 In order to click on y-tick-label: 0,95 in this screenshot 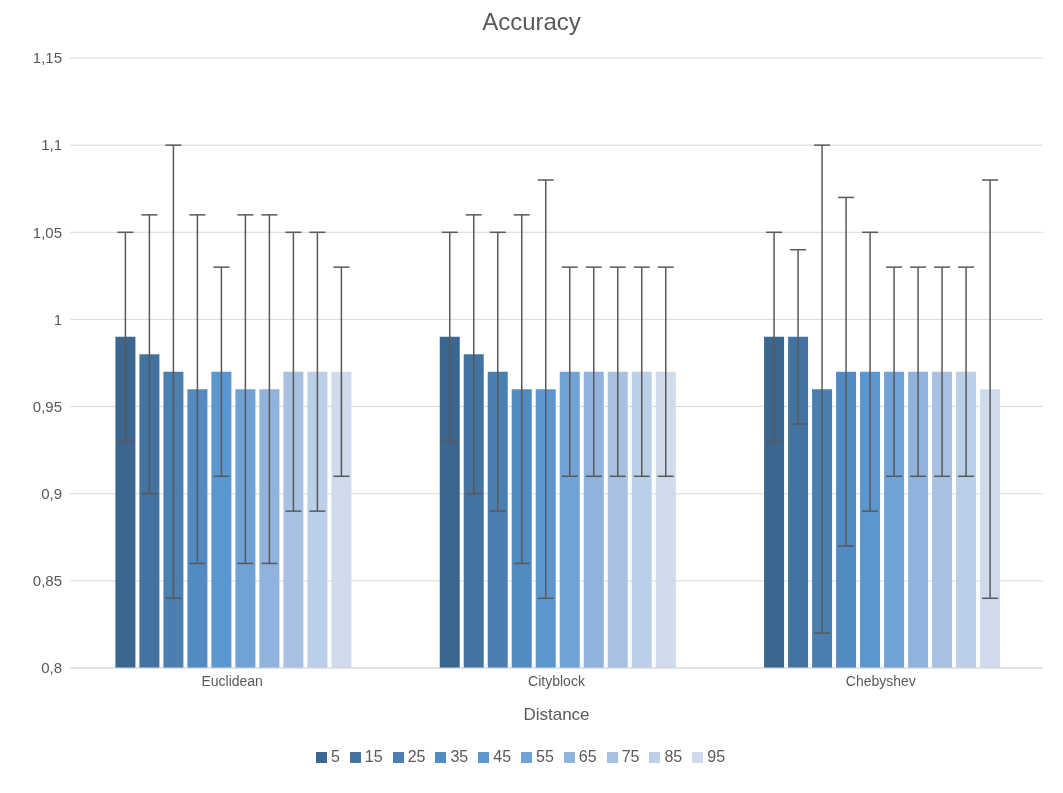, I will do `click(47, 406)`.